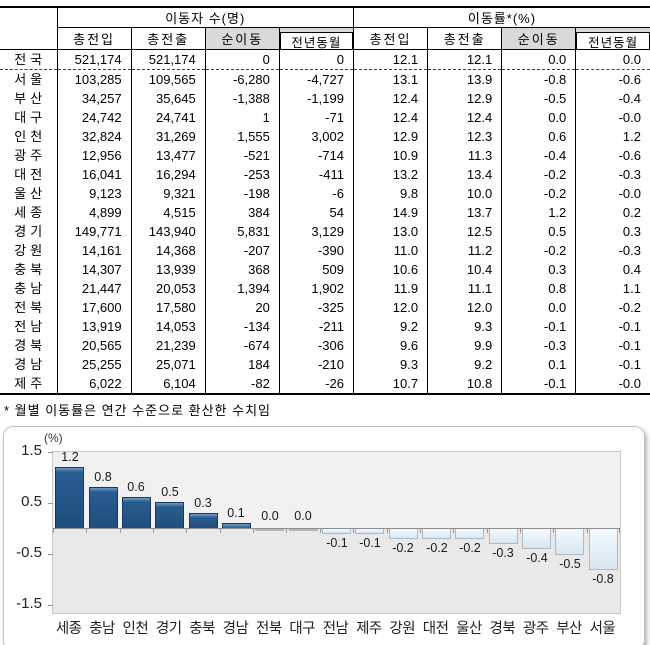 This screenshot has height=645, width=650. I want to click on value-cell: 0.1, so click(538, 364).